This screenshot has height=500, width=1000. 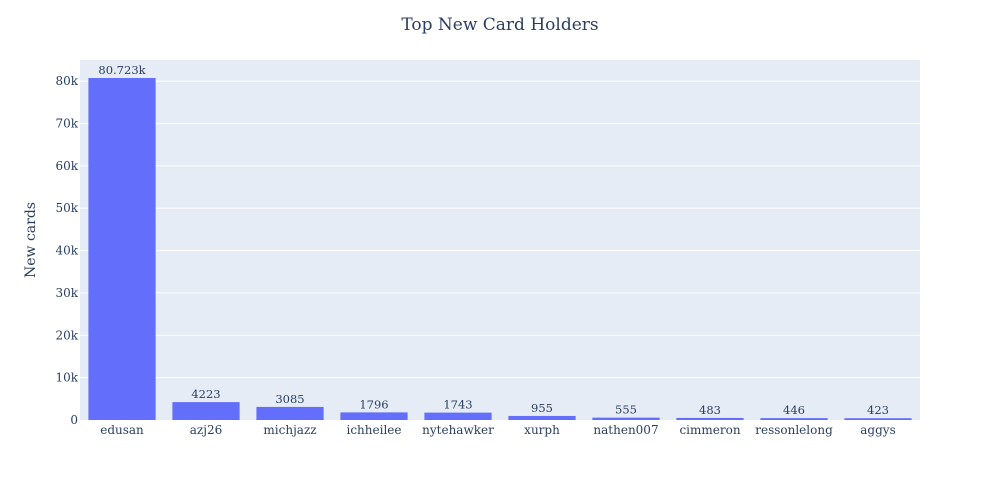 What do you see at coordinates (542, 417) in the screenshot?
I see `bar-xurph` at bounding box center [542, 417].